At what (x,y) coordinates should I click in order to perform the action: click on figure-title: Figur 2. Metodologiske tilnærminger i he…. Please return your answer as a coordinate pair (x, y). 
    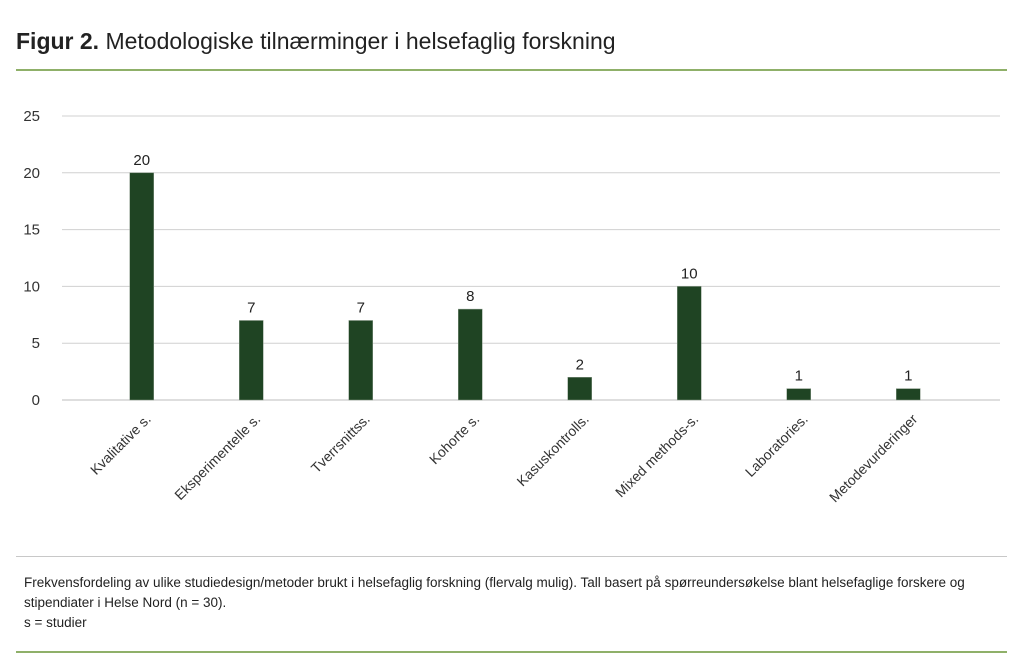
    Looking at the image, I should click on (316, 41).